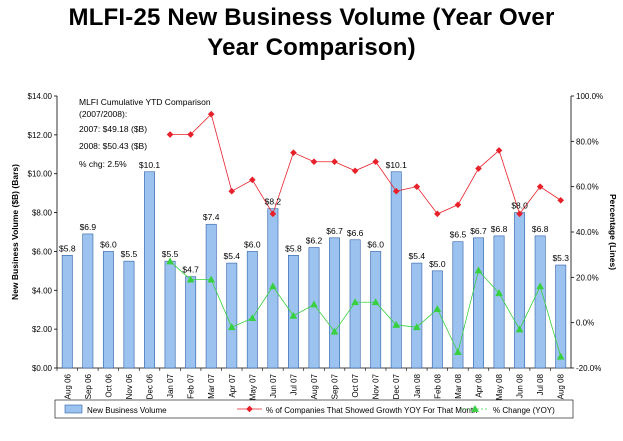 The height and width of the screenshot is (441, 623). I want to click on x-tick-label: Jun 08, so click(520, 385).